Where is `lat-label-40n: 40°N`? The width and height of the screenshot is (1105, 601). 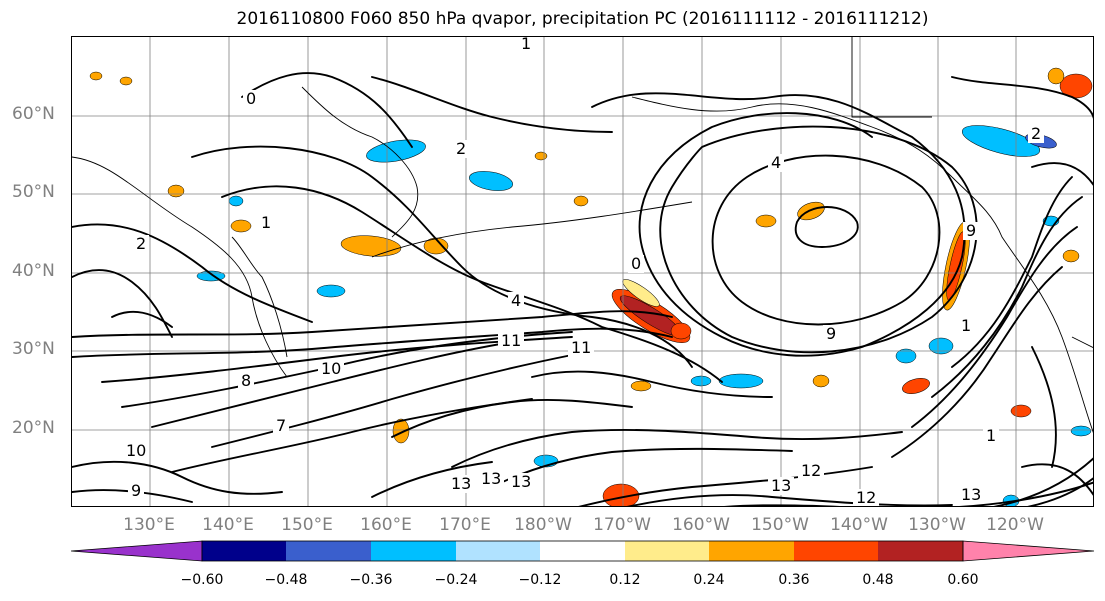
lat-label-40n: 40°N is located at coordinates (33, 271).